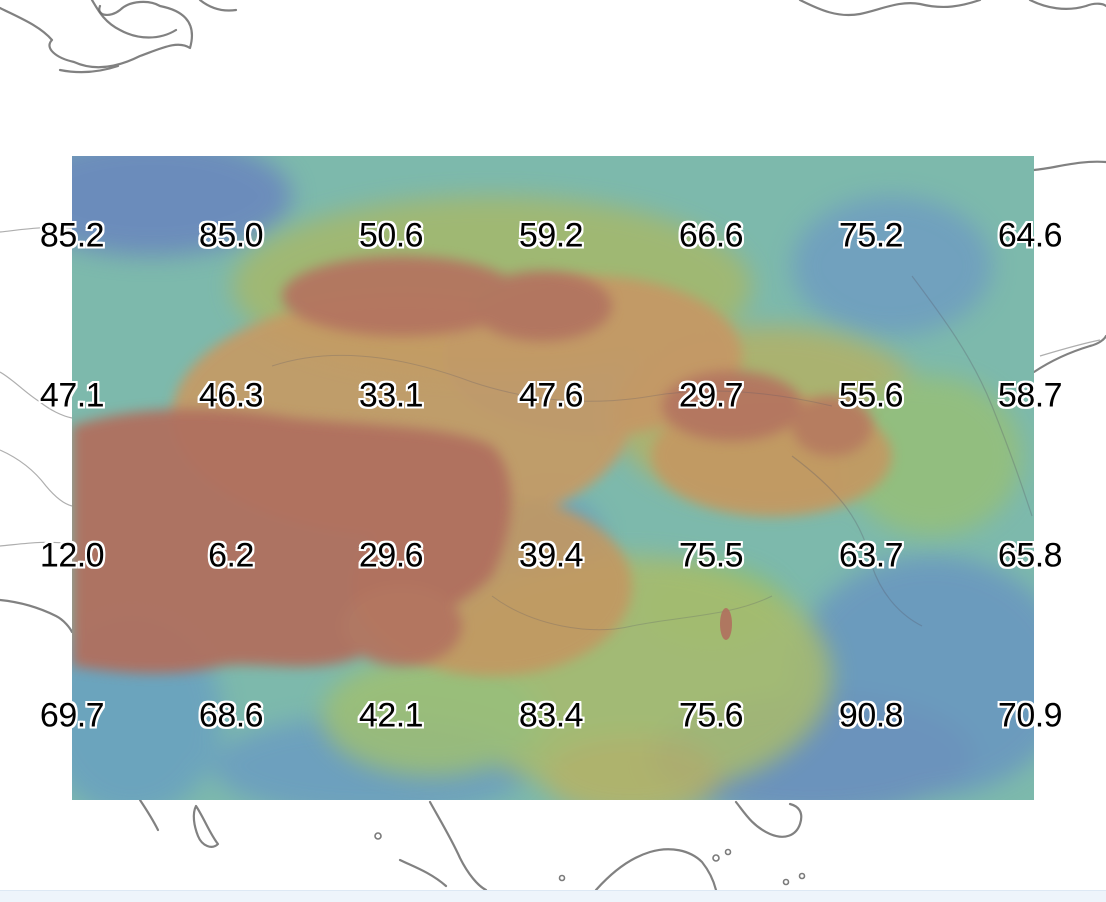  I want to click on grid-value: 46.3, so click(231, 396).